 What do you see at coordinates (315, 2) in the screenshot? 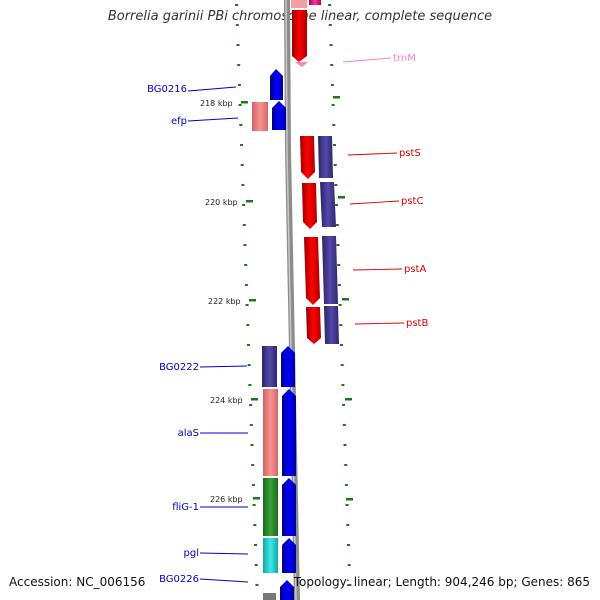
I see `gene-feature-top-magenta` at bounding box center [315, 2].